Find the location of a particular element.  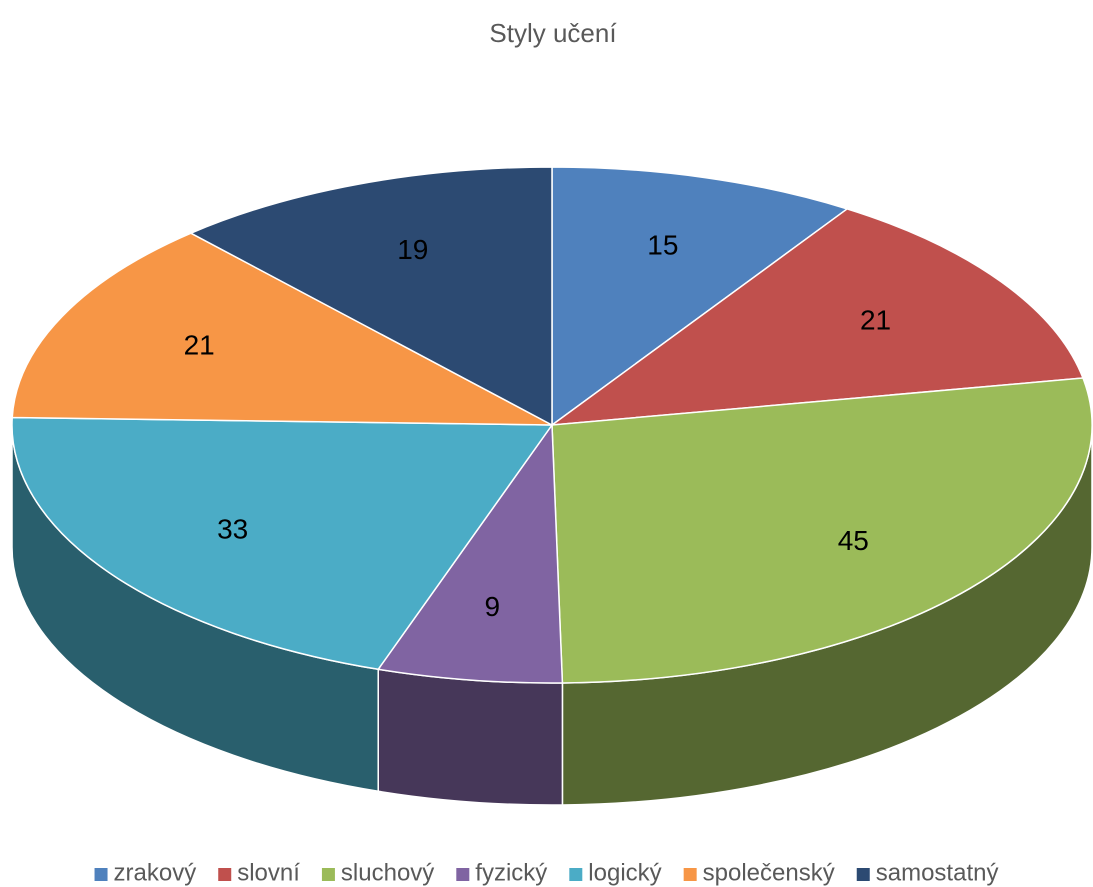

legend-label: slovní is located at coordinates (268, 872).